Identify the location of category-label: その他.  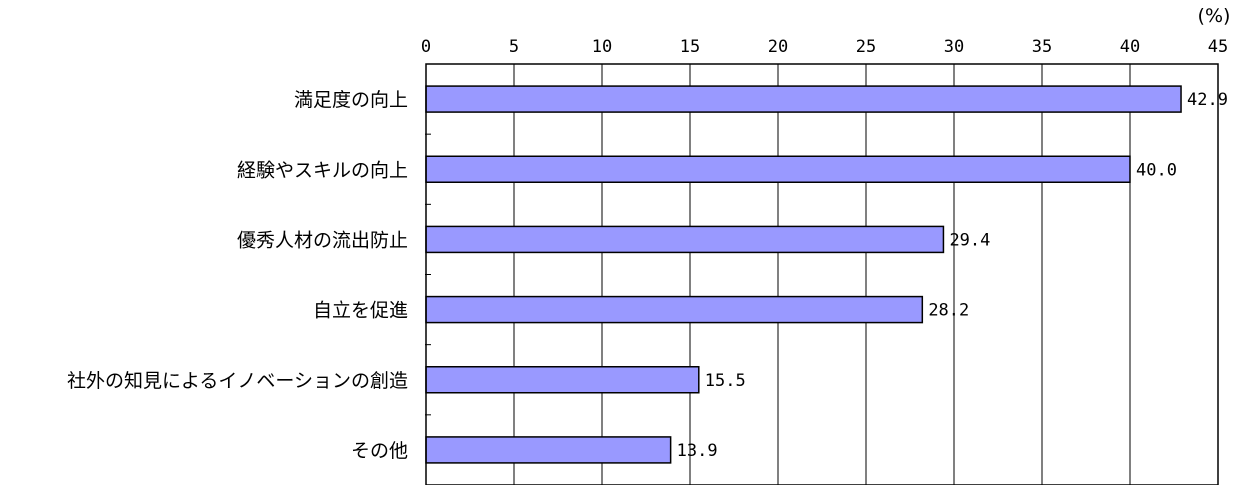
(379, 451).